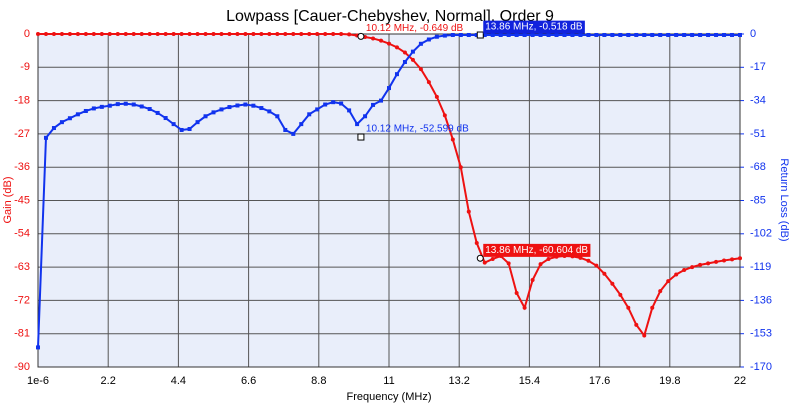 This screenshot has width=794, height=407. Describe the element at coordinates (38, 381) in the screenshot. I see `x-tick-label: 1e-6` at that location.